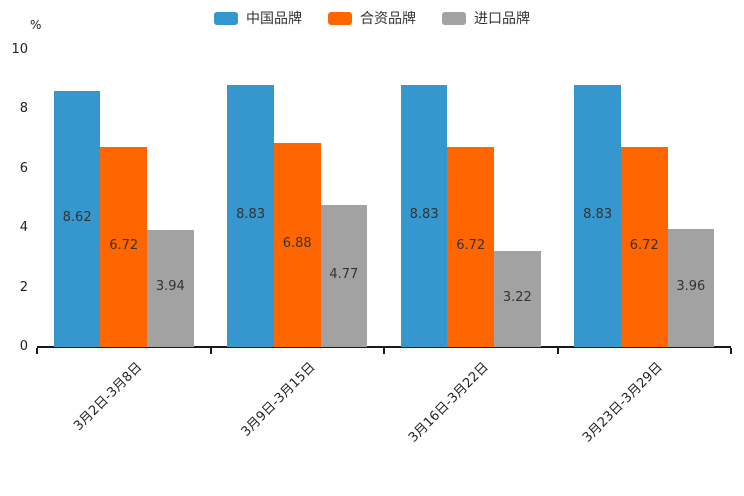  I want to click on bar-value-label: 3.22, so click(517, 298).